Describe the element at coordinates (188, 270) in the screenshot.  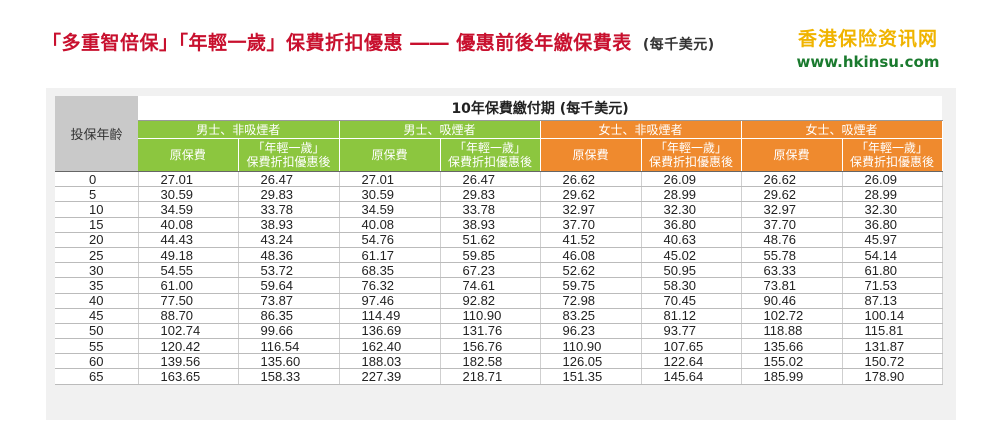
I see `premium-cell: 54.55` at that location.